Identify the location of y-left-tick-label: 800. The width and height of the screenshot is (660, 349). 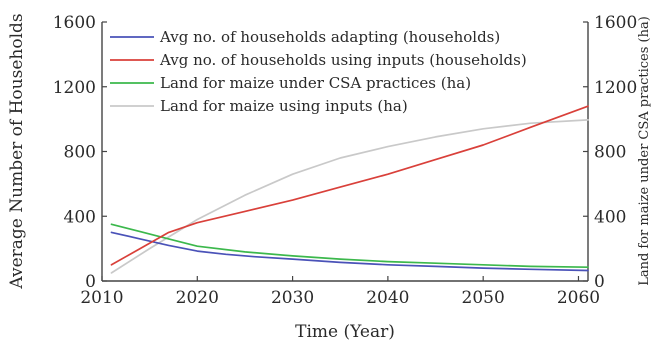
(80, 153).